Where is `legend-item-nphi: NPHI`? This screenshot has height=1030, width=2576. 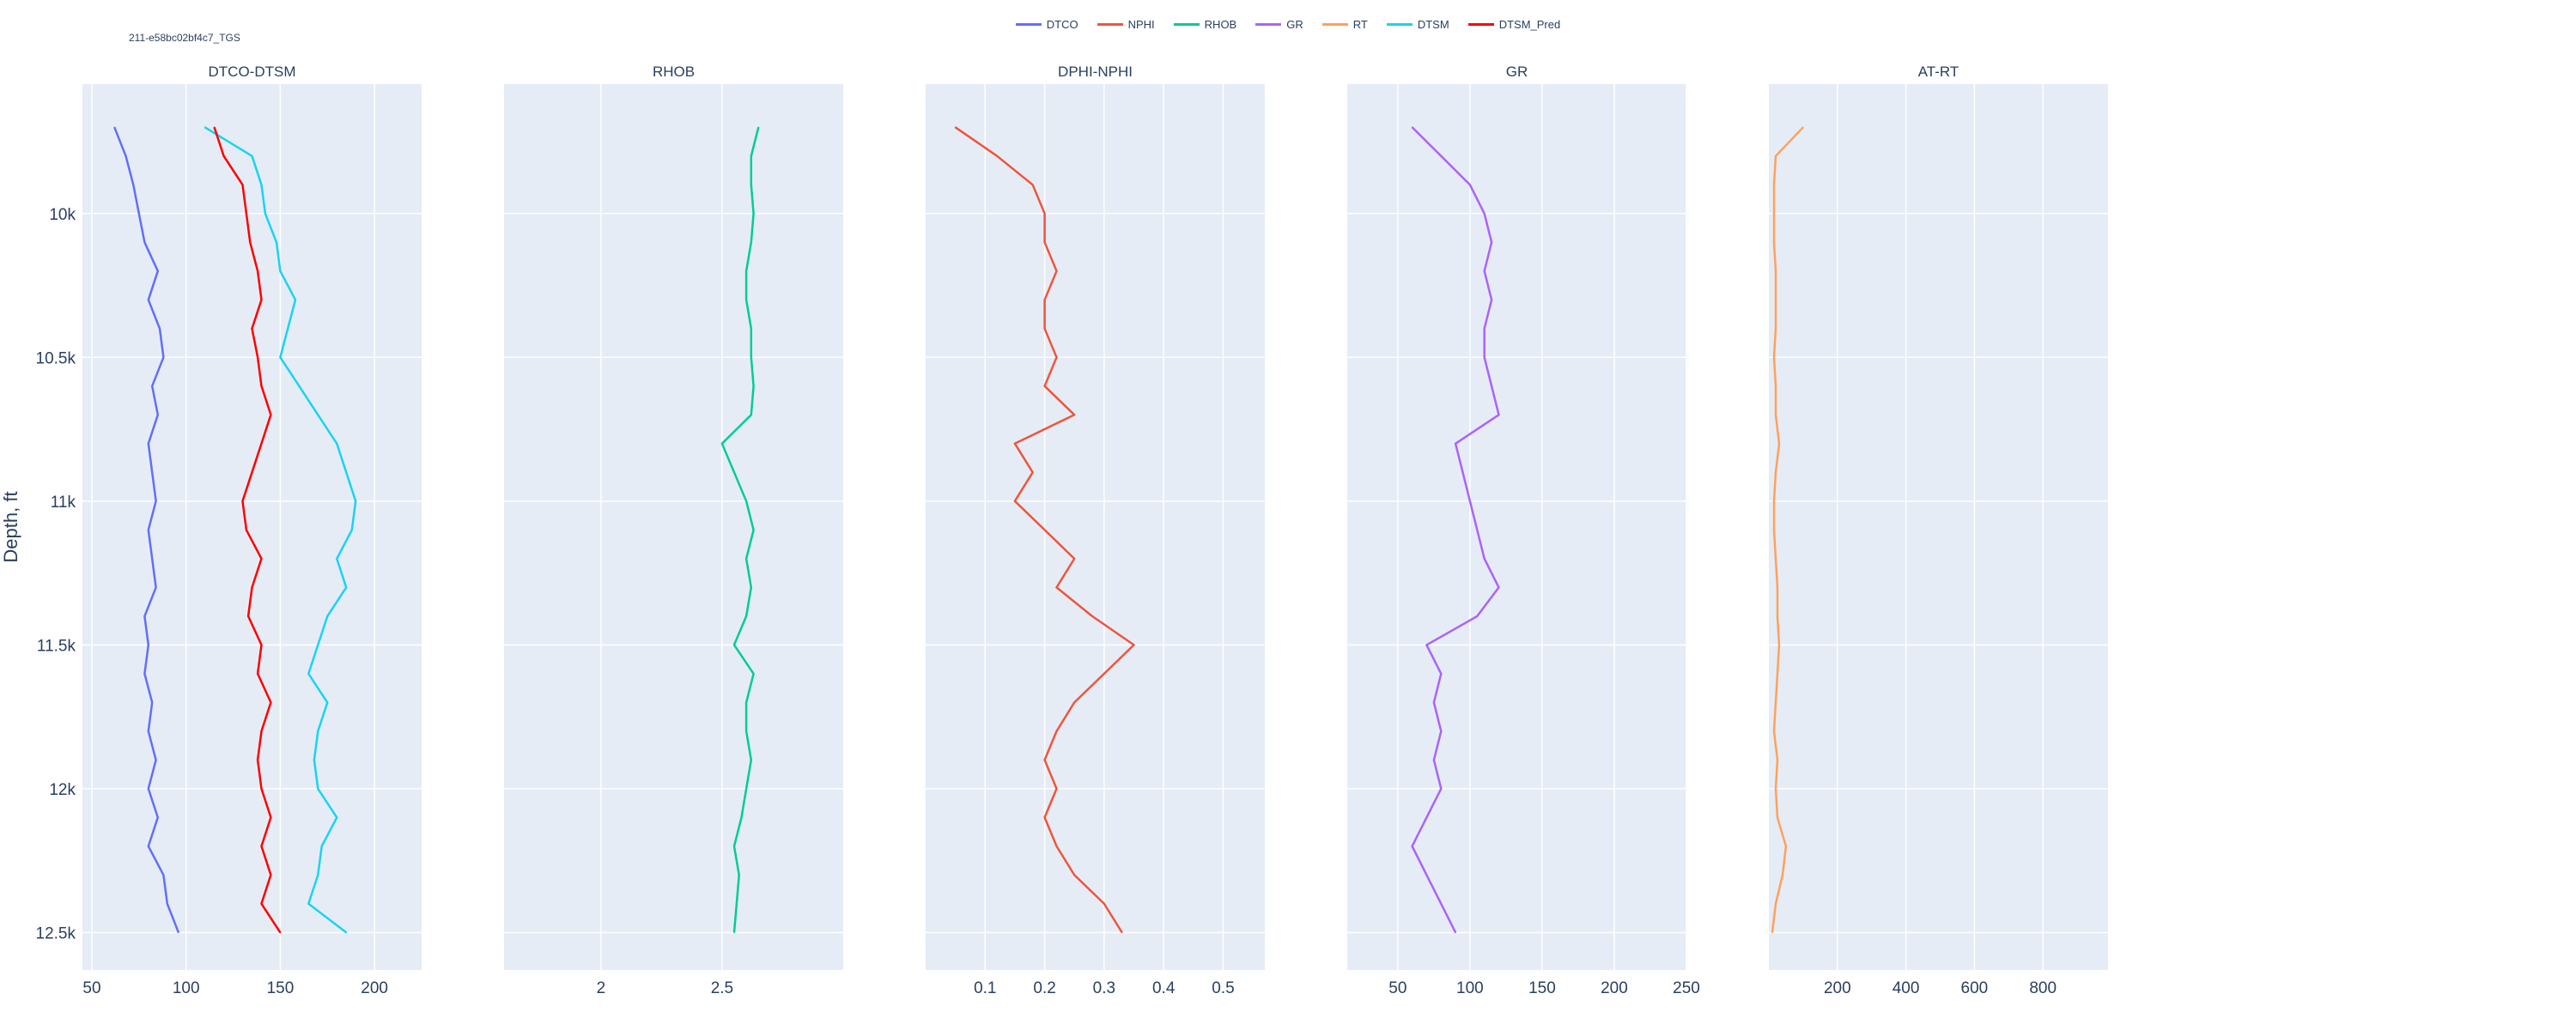 legend-item-nphi: NPHI is located at coordinates (1126, 24).